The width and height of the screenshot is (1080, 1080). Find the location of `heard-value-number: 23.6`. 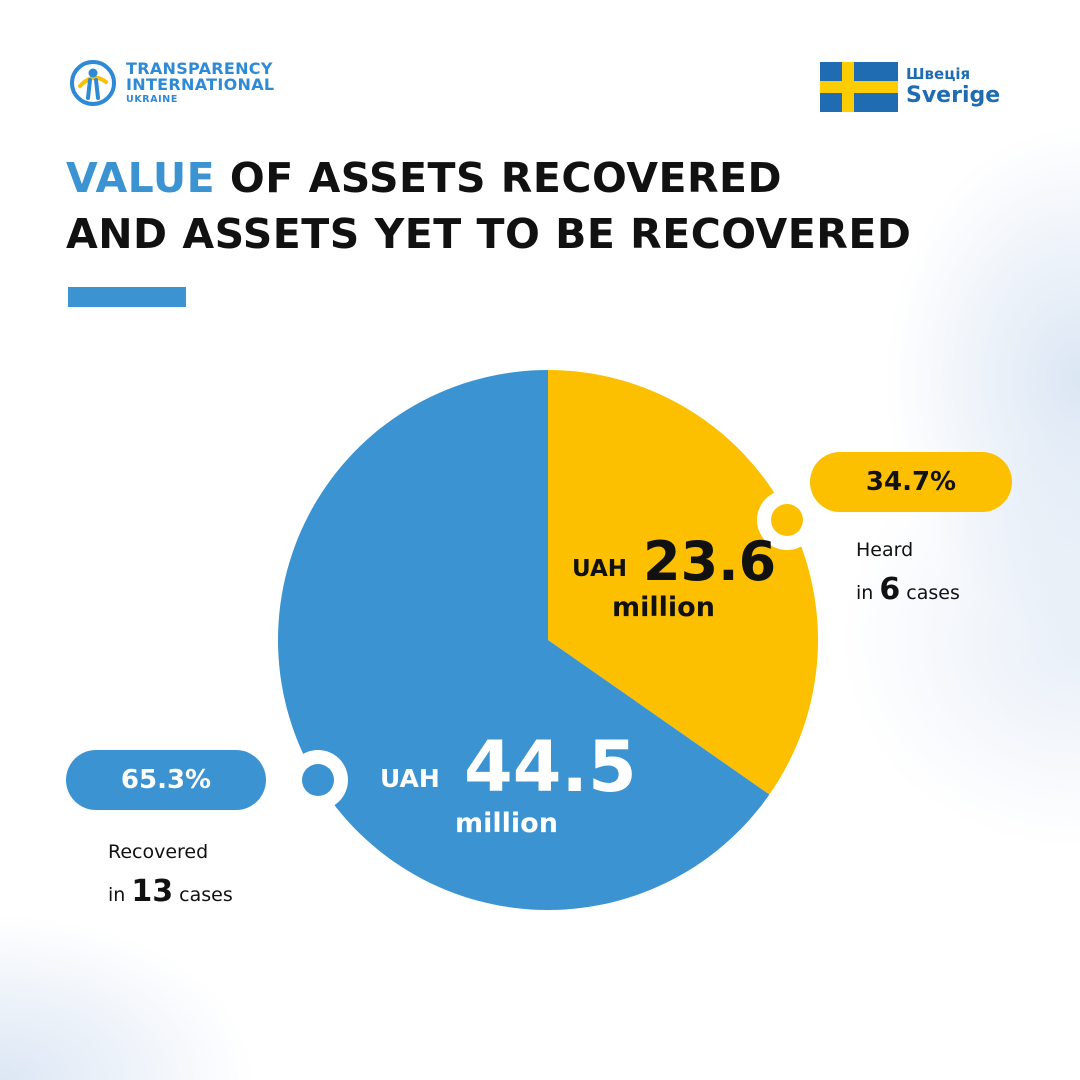

heard-value-number: 23.6 is located at coordinates (710, 561).